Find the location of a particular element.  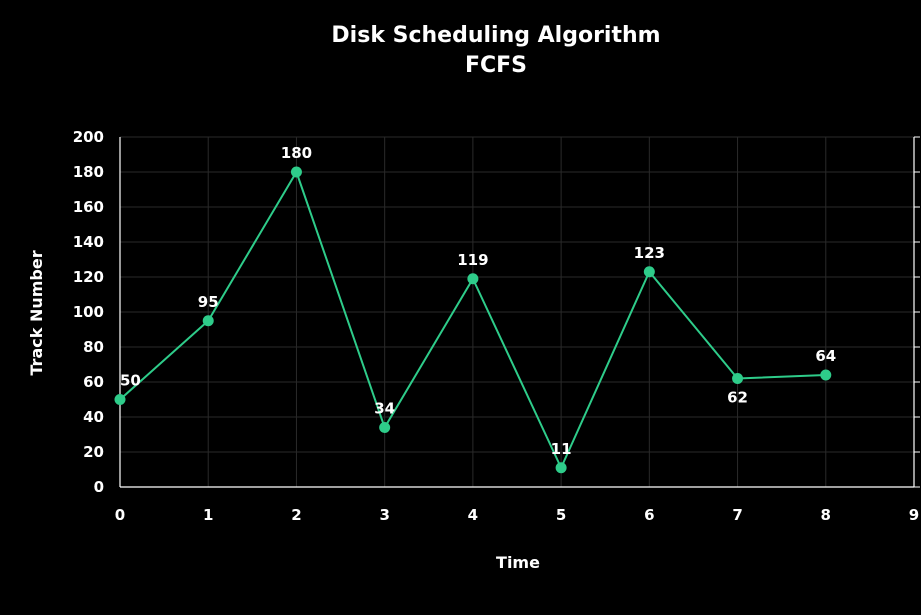

x-tick-label: 6 is located at coordinates (649, 515).